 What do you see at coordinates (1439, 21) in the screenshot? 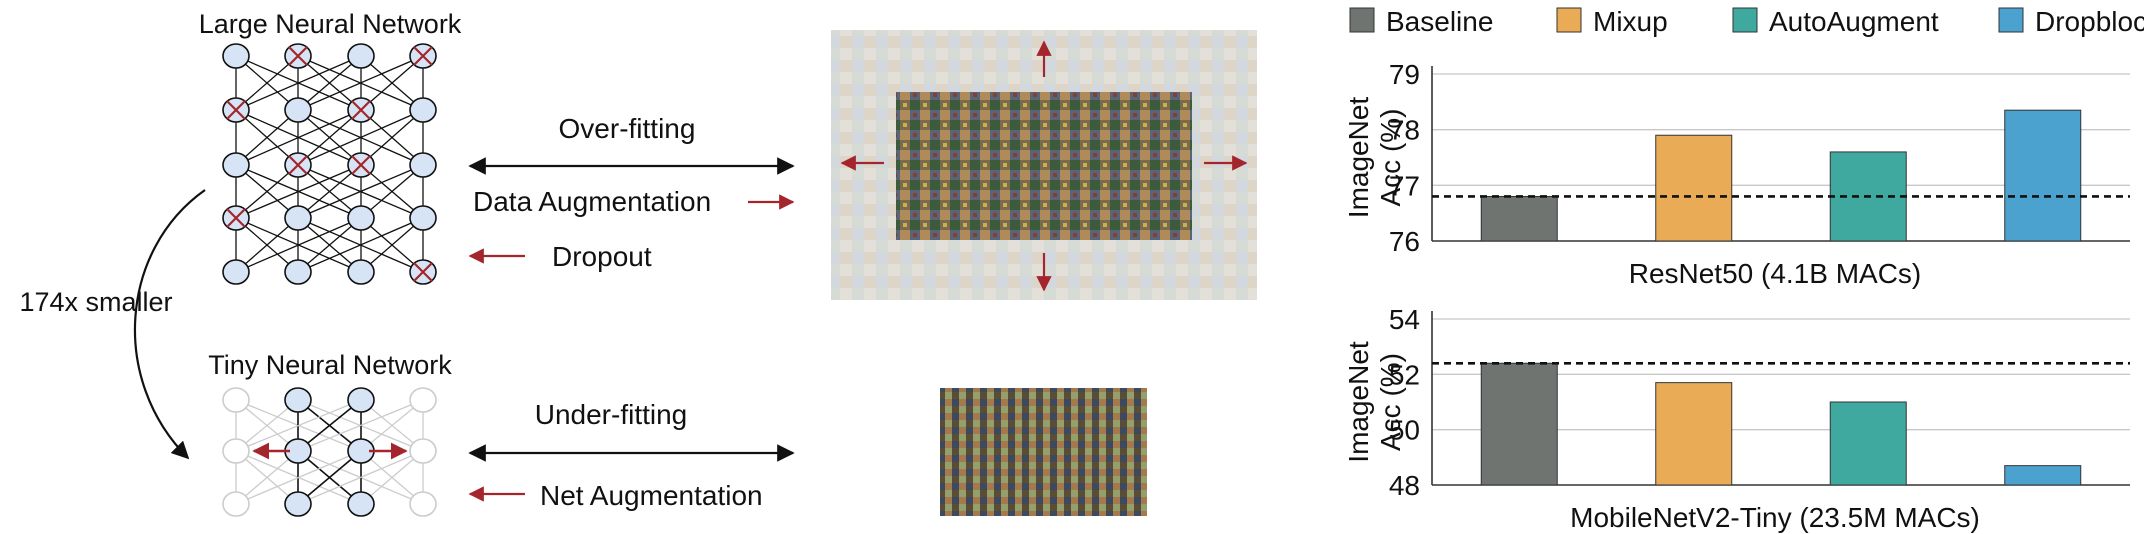
I see `legend-label: Baseline` at bounding box center [1439, 21].